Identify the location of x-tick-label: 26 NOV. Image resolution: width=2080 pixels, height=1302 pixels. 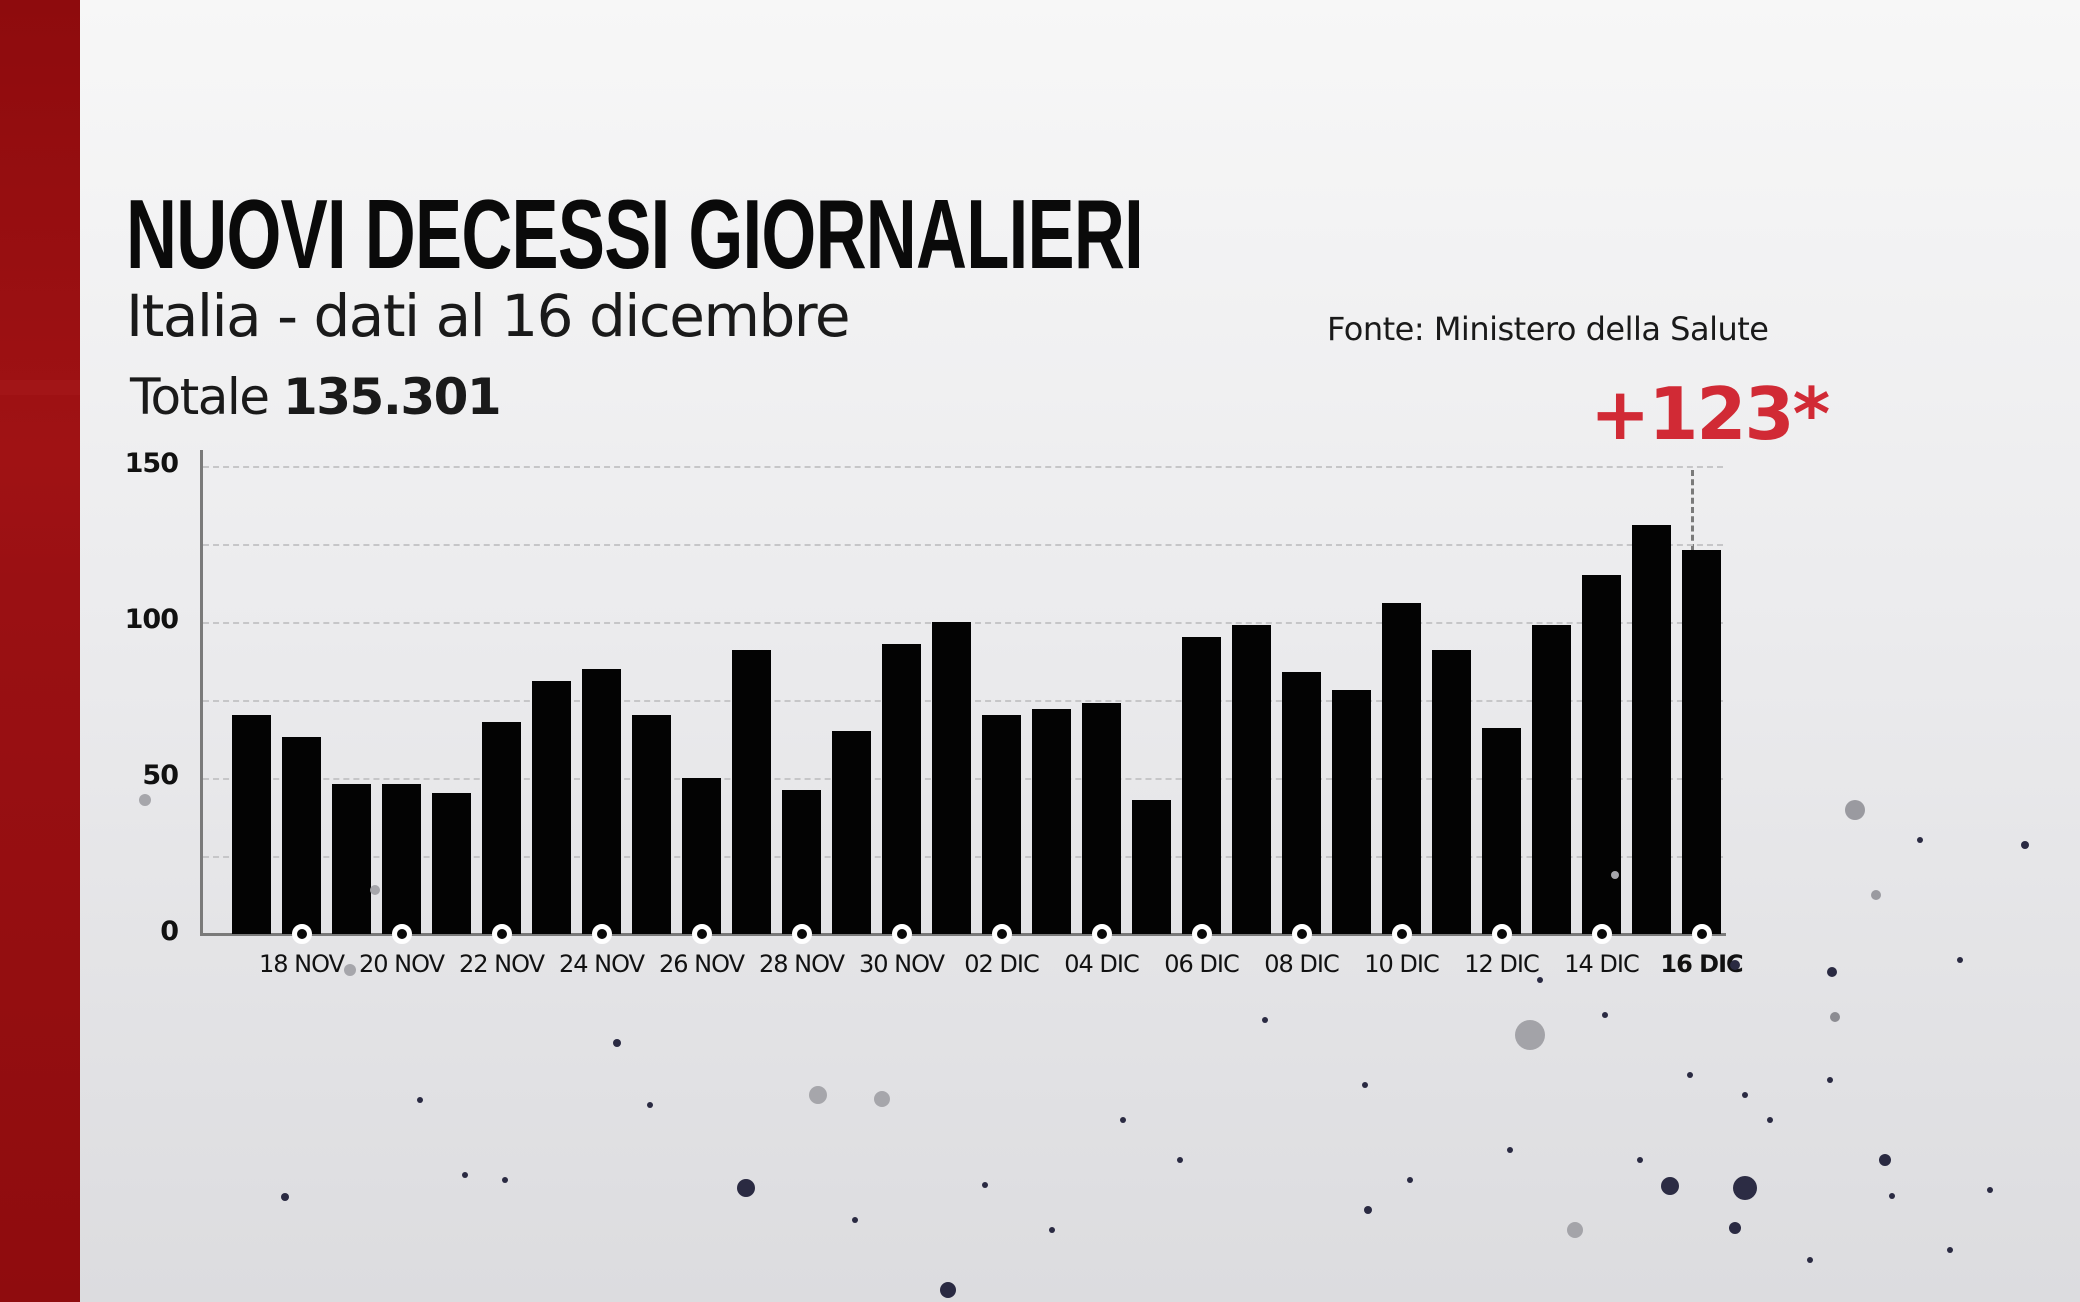
(701, 964).